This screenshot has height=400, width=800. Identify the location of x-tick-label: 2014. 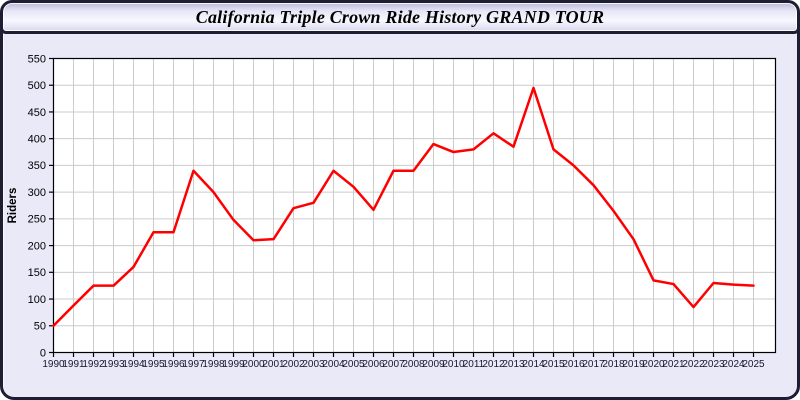
(533, 364).